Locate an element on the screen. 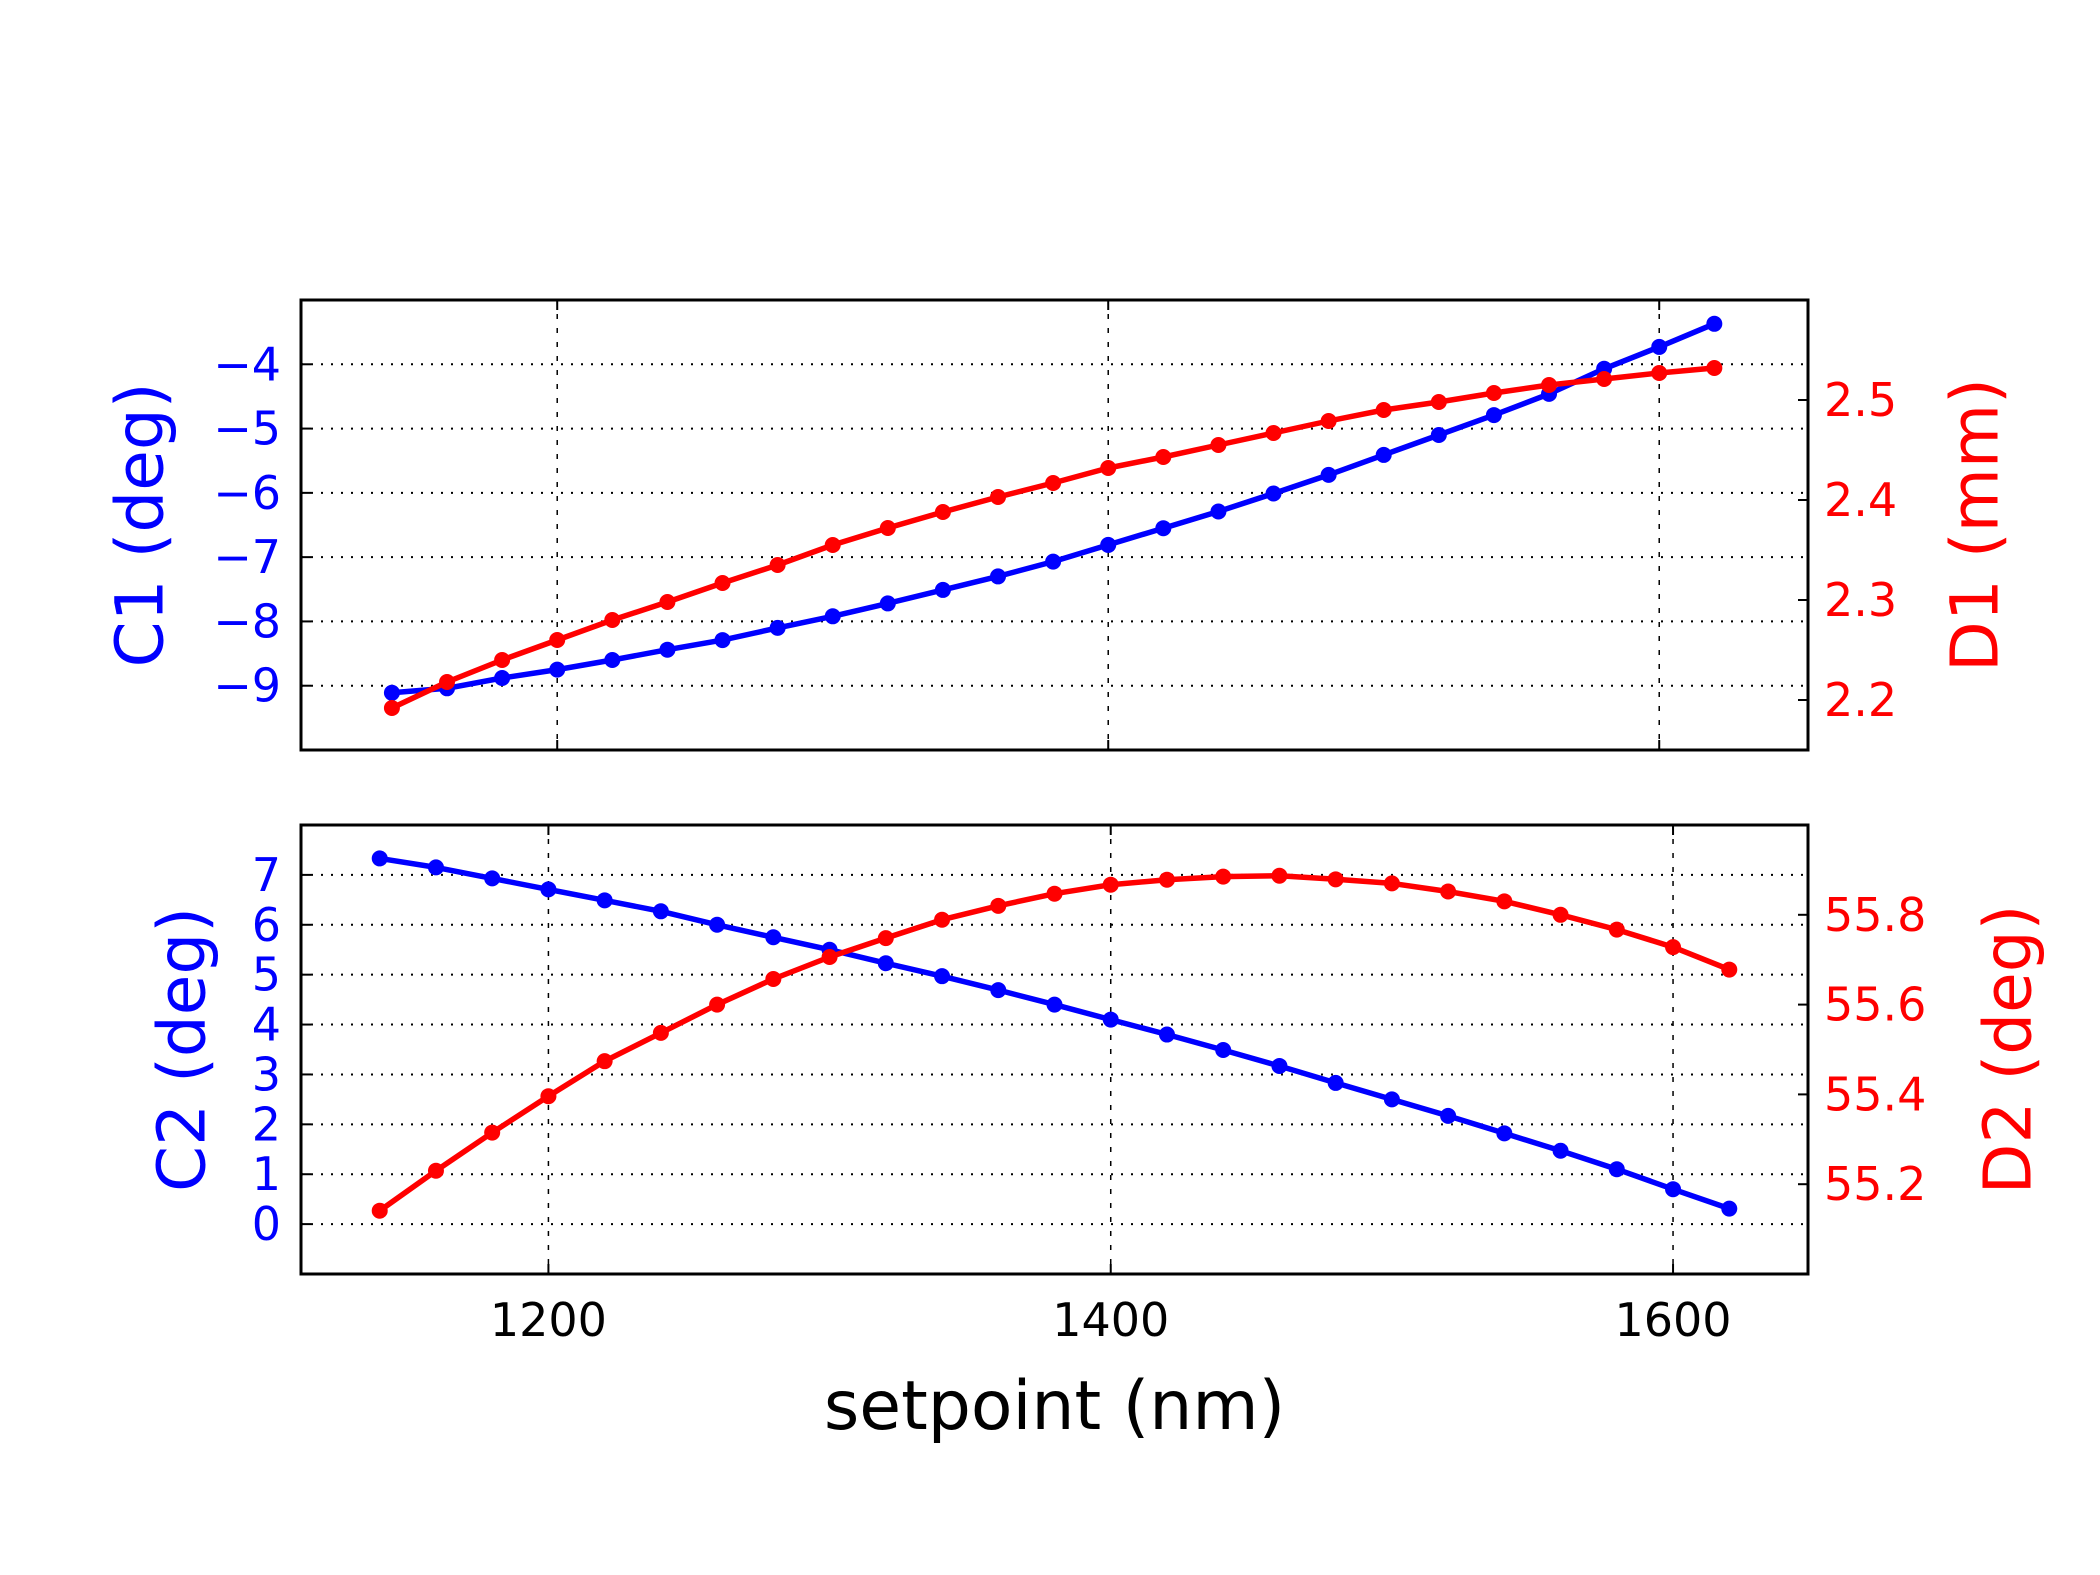  y-right-axis-label: D2 (deg) is located at coordinates (2008, 1050).